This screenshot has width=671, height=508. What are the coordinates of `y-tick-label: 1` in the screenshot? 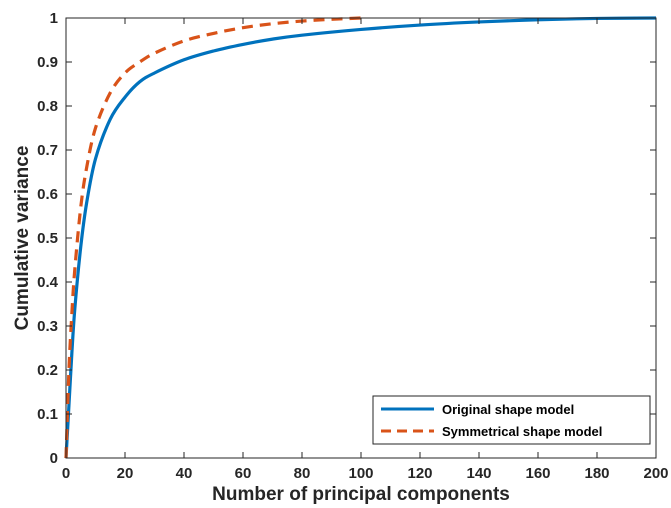 It's located at (54, 18).